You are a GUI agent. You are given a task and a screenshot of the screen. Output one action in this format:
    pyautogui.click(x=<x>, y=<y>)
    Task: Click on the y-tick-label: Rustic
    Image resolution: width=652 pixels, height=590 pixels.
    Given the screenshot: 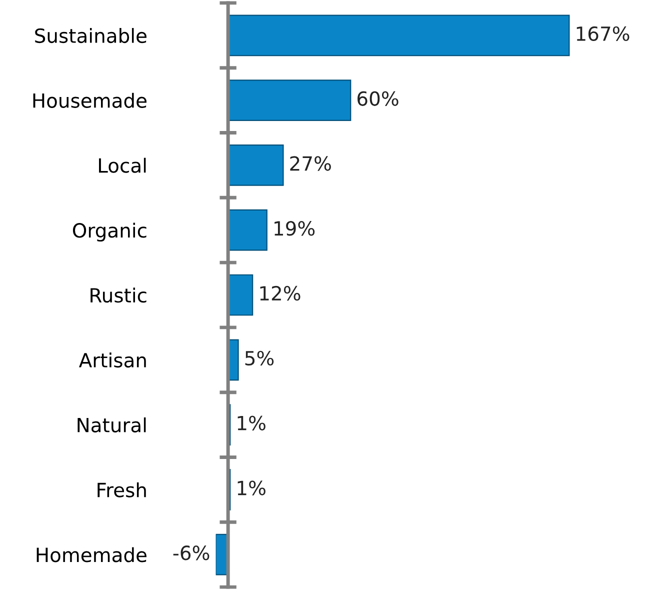 What is the action you would take?
    pyautogui.click(x=118, y=295)
    